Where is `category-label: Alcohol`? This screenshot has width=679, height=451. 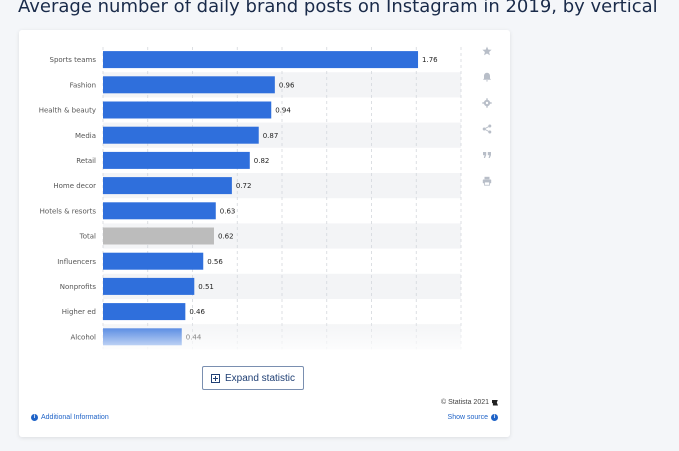 category-label: Alcohol is located at coordinates (83, 337).